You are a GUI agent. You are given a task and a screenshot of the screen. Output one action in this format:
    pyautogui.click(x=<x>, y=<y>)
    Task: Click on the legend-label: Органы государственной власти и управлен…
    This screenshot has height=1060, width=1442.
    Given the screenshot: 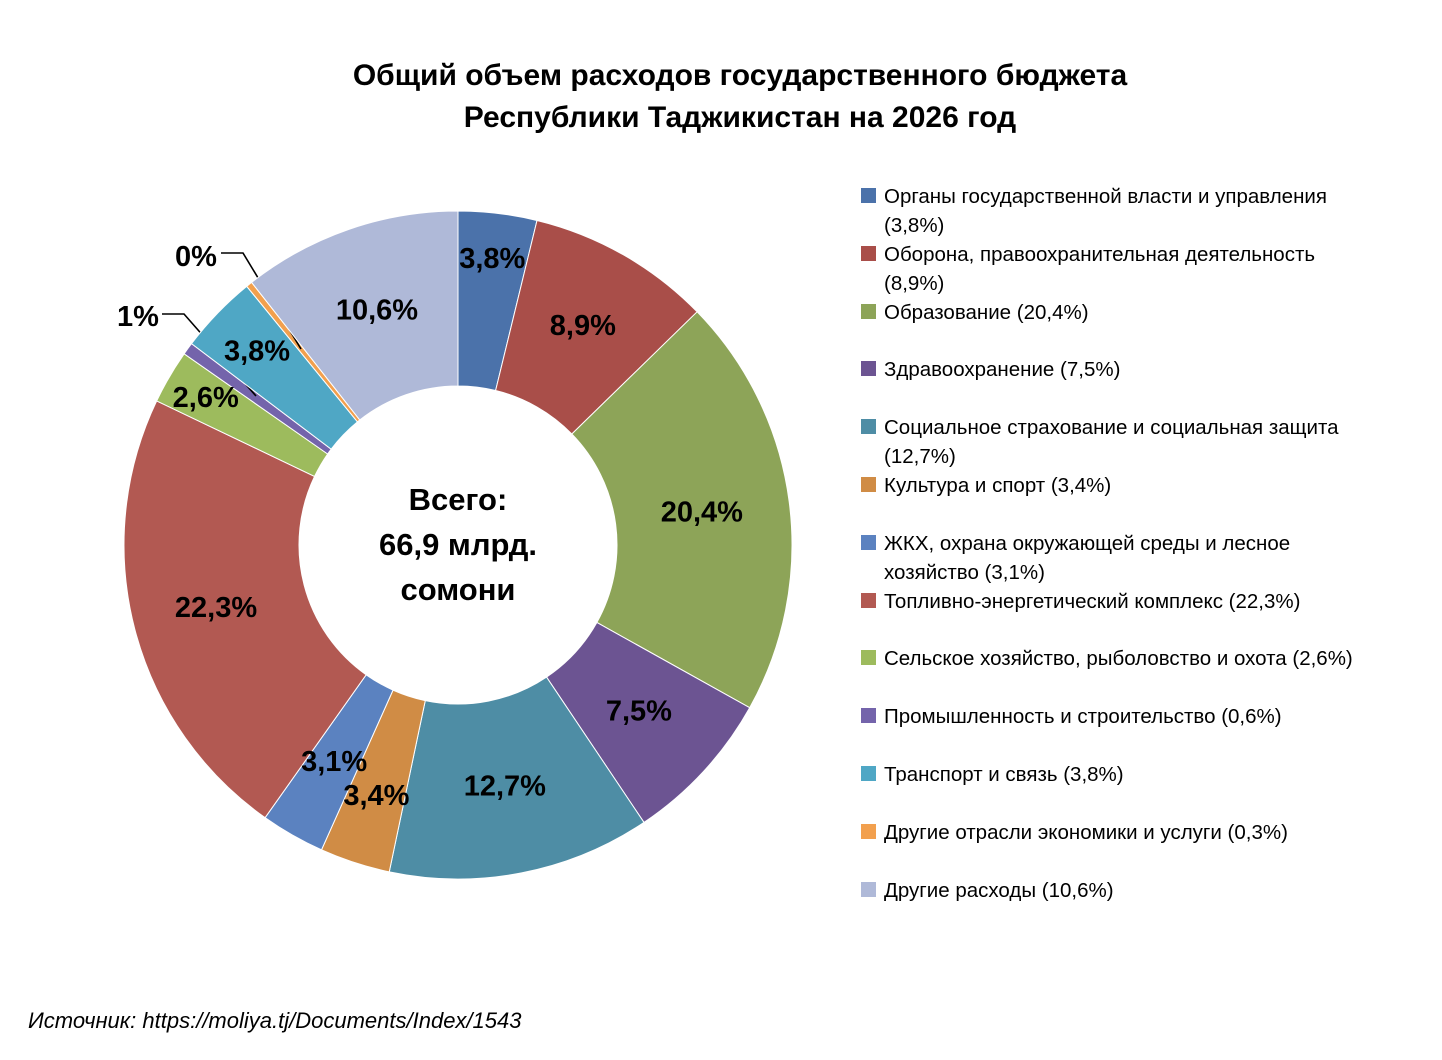 What is the action you would take?
    pyautogui.click(x=1105, y=211)
    